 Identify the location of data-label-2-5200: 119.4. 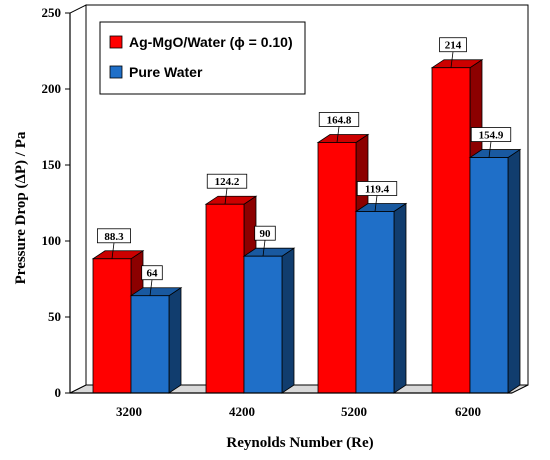
(377, 196).